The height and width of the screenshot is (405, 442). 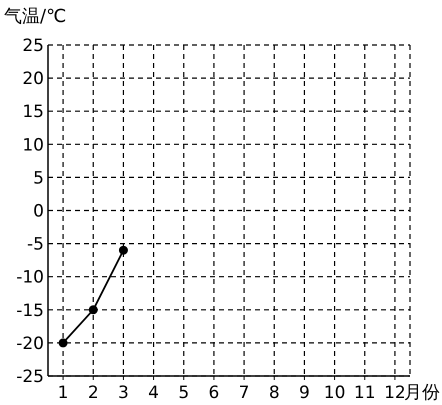 I want to click on y-tick-label: -25, so click(x=30, y=377).